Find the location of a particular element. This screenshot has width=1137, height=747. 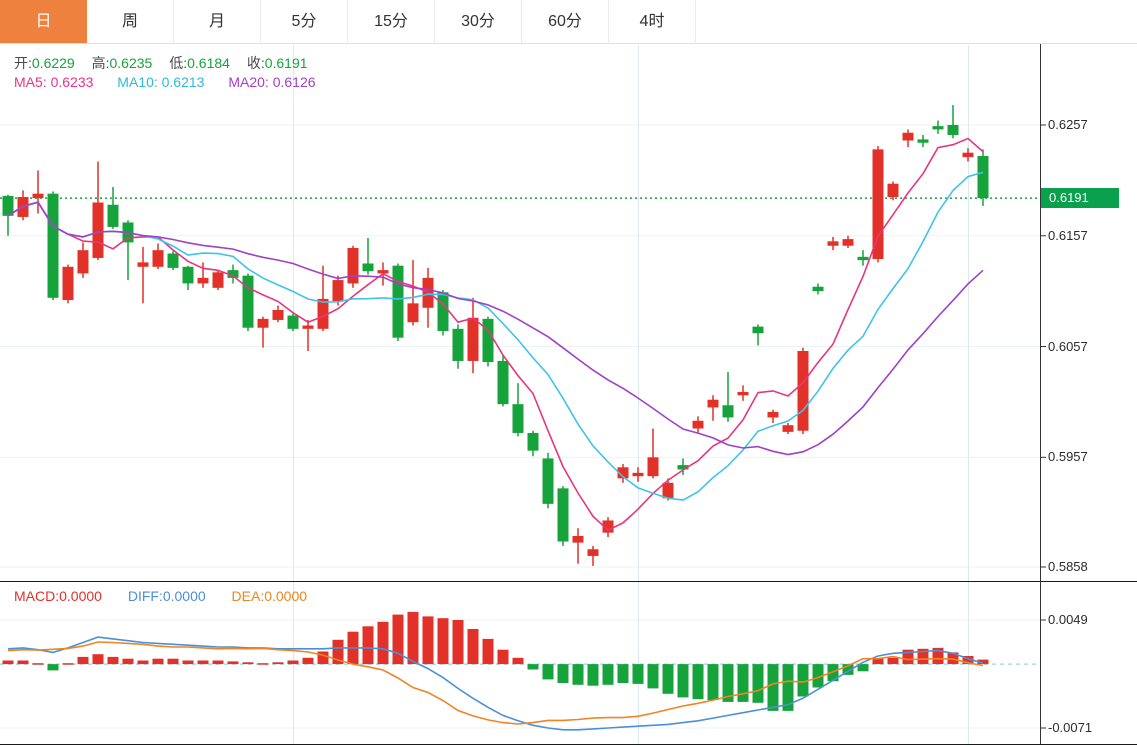

tab-周: 周 is located at coordinates (130, 21).